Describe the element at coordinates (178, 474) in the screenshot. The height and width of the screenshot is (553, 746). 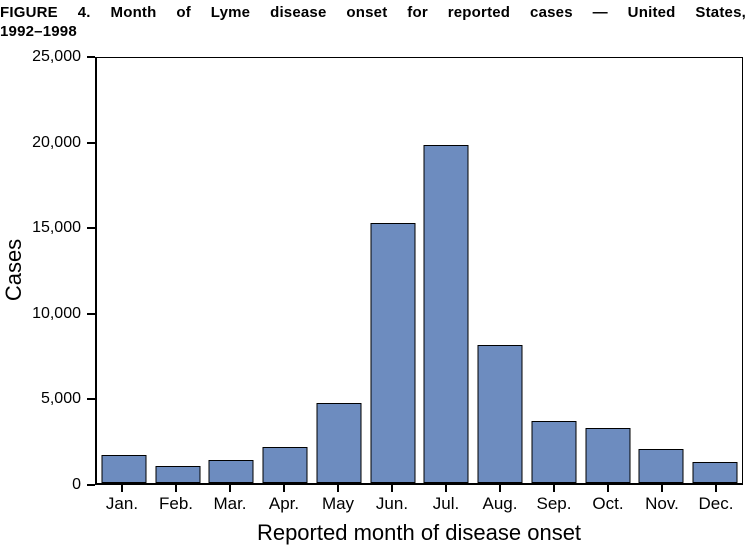
I see `bar-feb` at that location.